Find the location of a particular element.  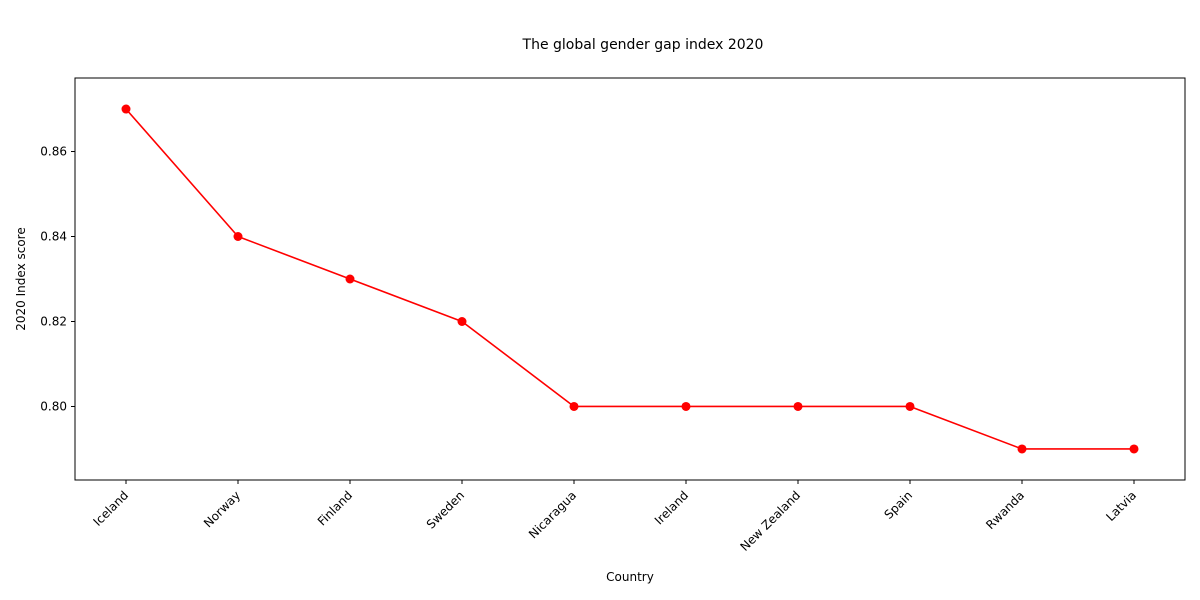

x-tick-label: Ireland is located at coordinates (671, 507).